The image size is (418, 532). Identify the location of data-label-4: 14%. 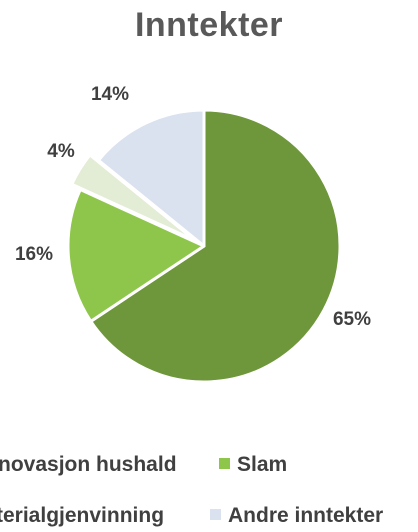
(110, 94).